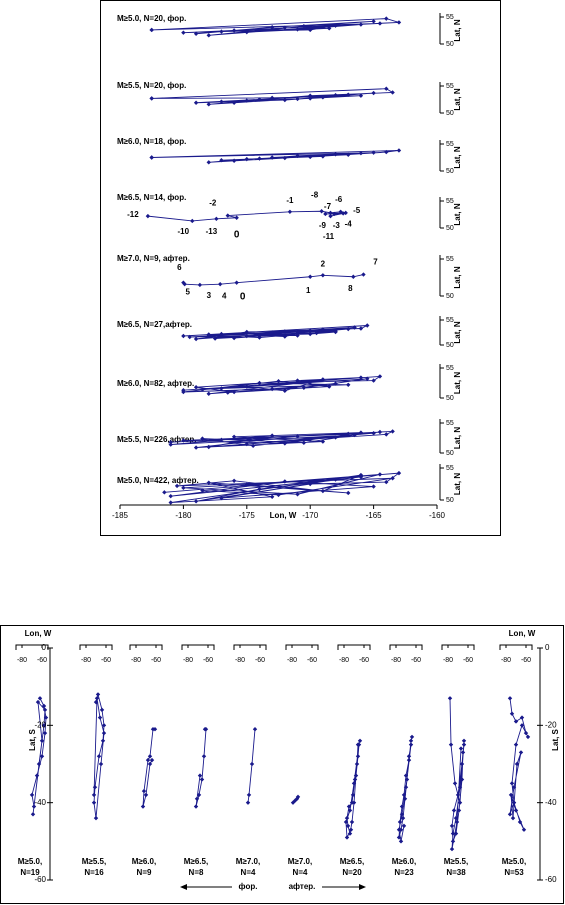  Describe the element at coordinates (248, 861) in the screenshot. I see `panel-label: M≥7.0,` at that location.